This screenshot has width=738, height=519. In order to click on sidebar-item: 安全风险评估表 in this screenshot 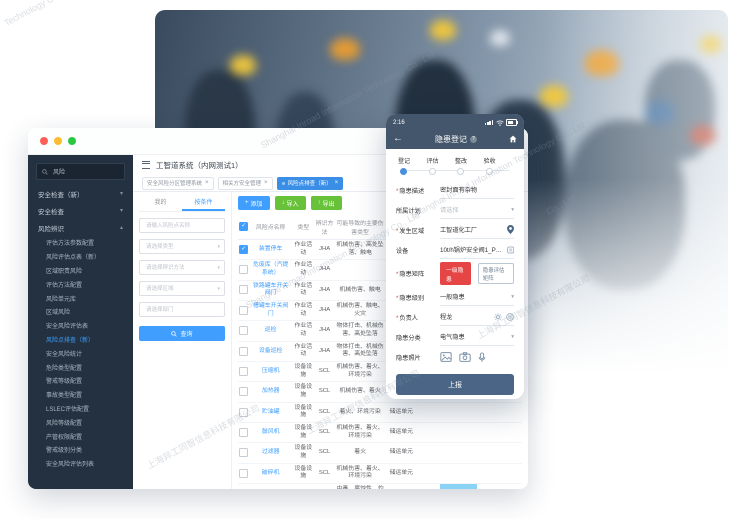, I will do `click(80, 326)`.